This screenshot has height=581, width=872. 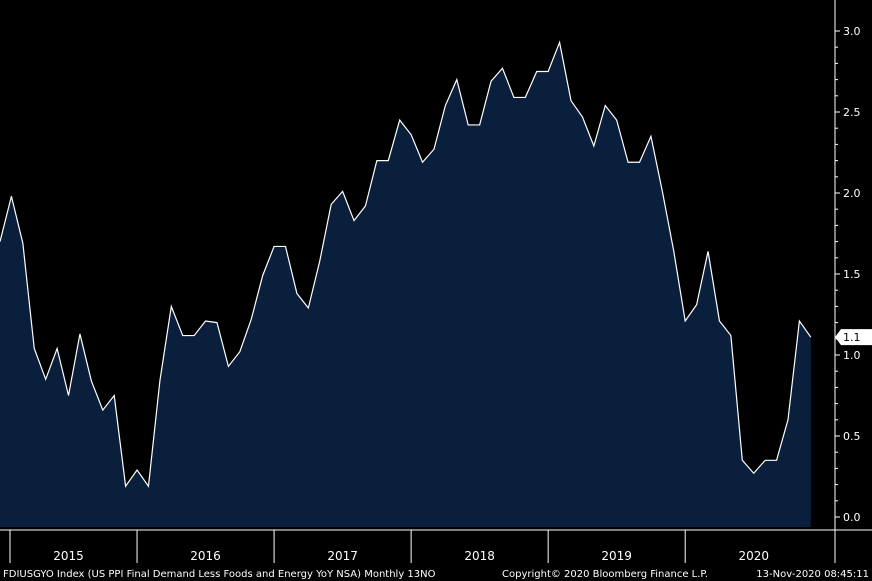 What do you see at coordinates (436, 546) in the screenshot?
I see `year-label-layer: 2015 2016 2017 2018 2019 2020` at bounding box center [436, 546].